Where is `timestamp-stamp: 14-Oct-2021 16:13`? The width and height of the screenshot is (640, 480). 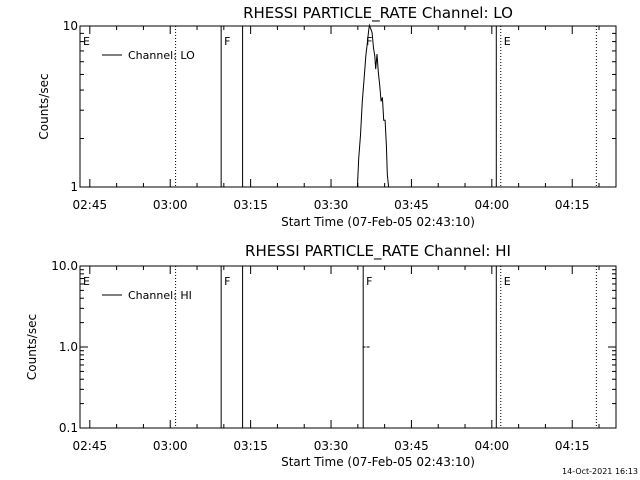
timestamp-stamp: 14-Oct-2021 16:13 is located at coordinates (600, 471).